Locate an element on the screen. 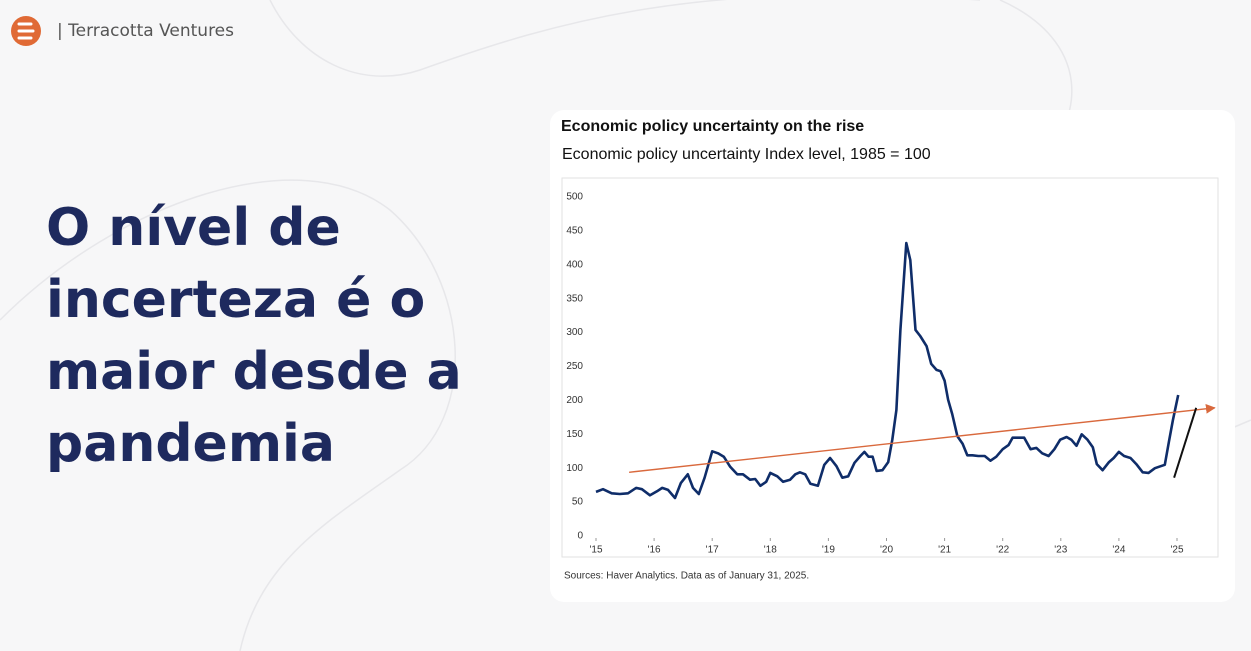 Image resolution: width=1251 pixels, height=651 pixels. logo-mark is located at coordinates (26, 31).